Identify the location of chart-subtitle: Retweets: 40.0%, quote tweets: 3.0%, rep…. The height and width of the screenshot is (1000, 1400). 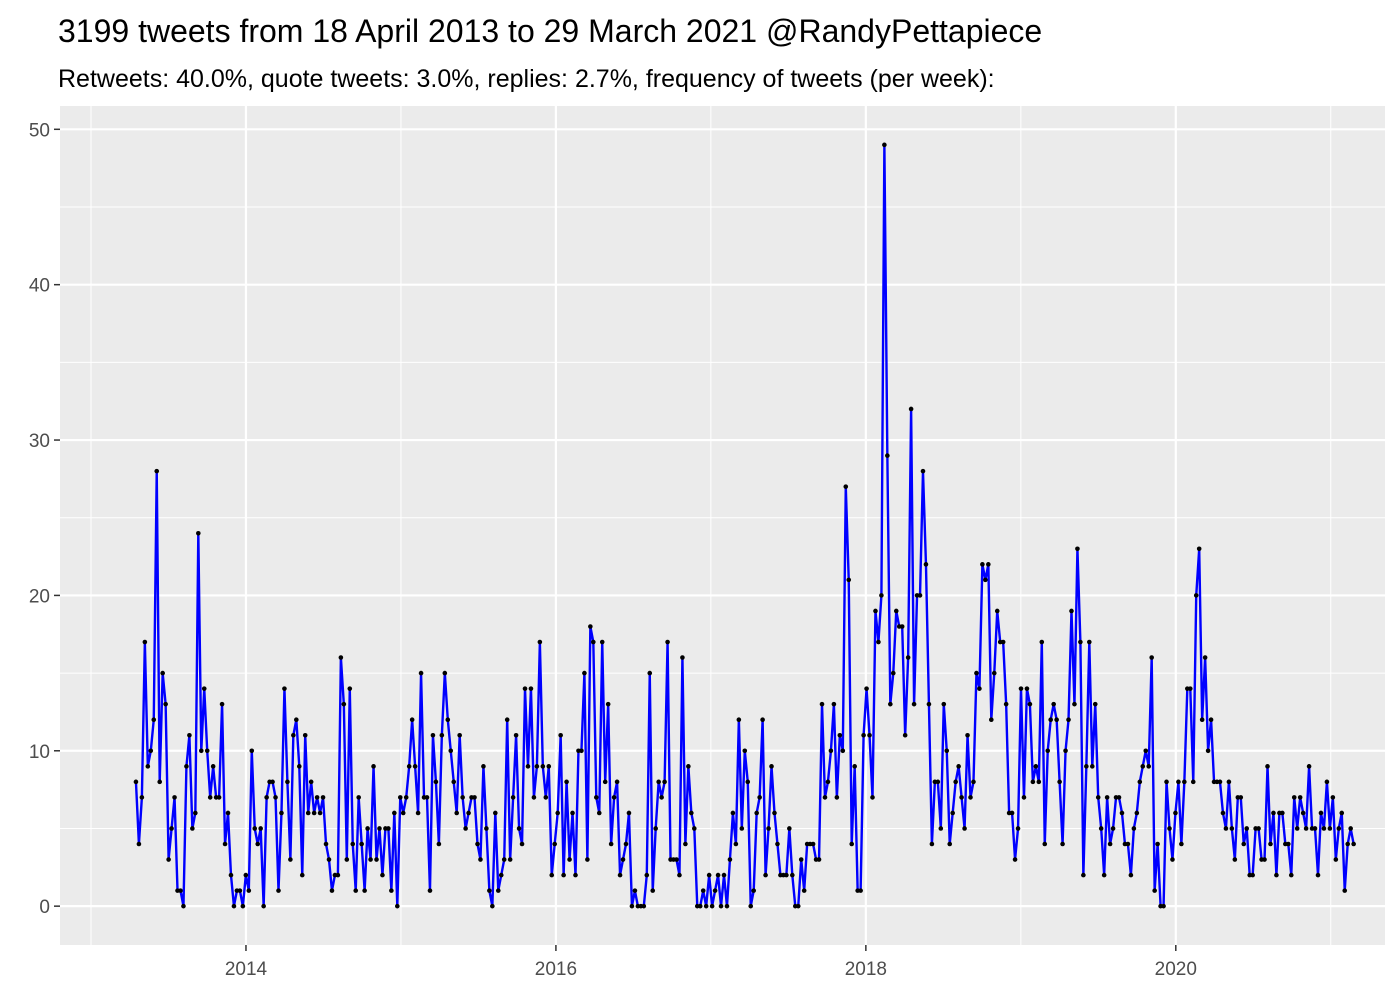
(526, 79).